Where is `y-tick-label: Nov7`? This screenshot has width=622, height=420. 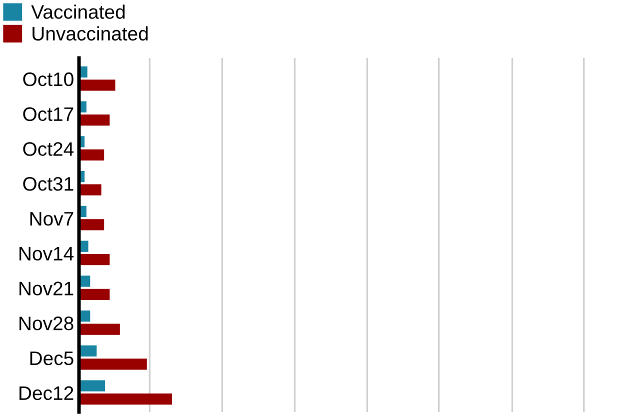 y-tick-label: Nov7 is located at coordinates (52, 219).